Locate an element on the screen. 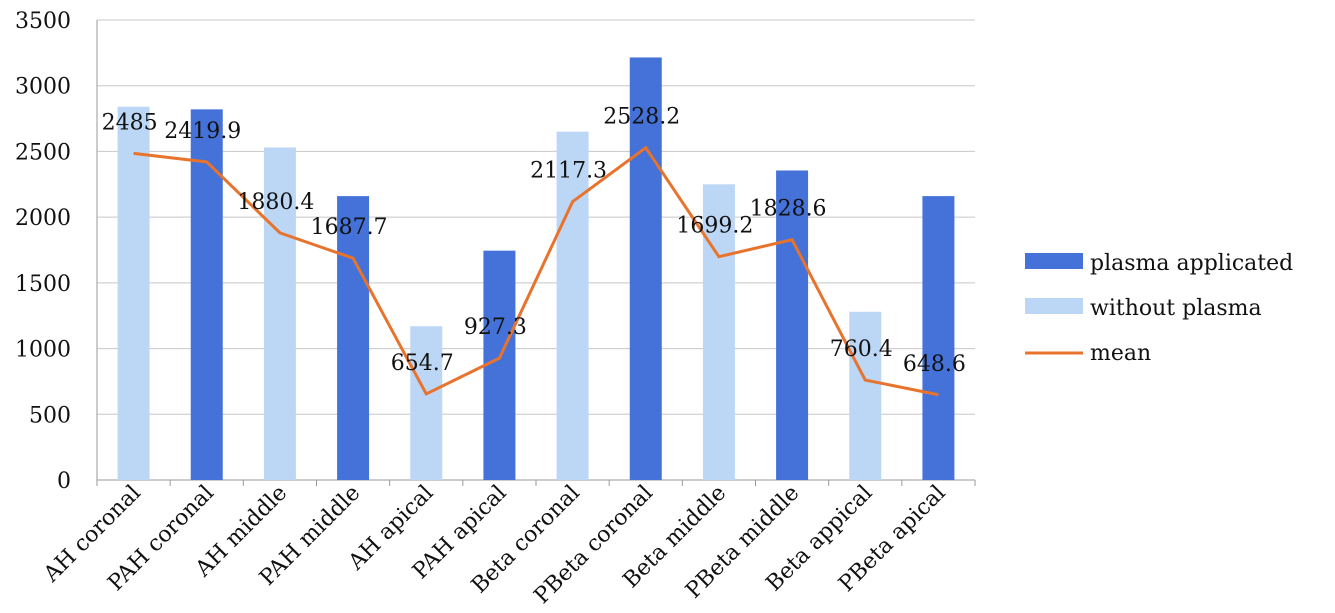  mean-data-label: 654.7 is located at coordinates (422, 363).